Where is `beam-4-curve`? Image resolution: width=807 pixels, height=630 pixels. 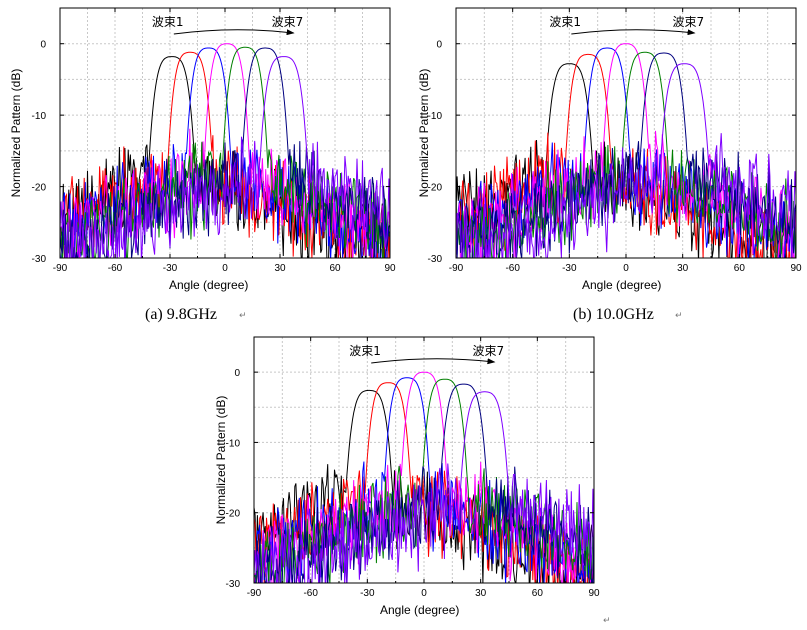 beam-4-curve is located at coordinates (626, 150).